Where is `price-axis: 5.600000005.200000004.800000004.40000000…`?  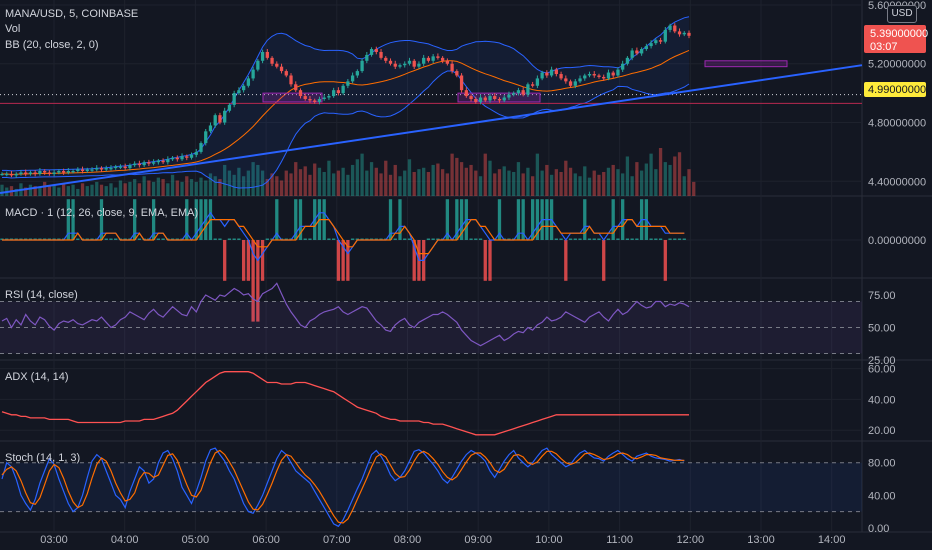
price-axis: 5.600000005.200000004.800000004.40000000… is located at coordinates (897, 267).